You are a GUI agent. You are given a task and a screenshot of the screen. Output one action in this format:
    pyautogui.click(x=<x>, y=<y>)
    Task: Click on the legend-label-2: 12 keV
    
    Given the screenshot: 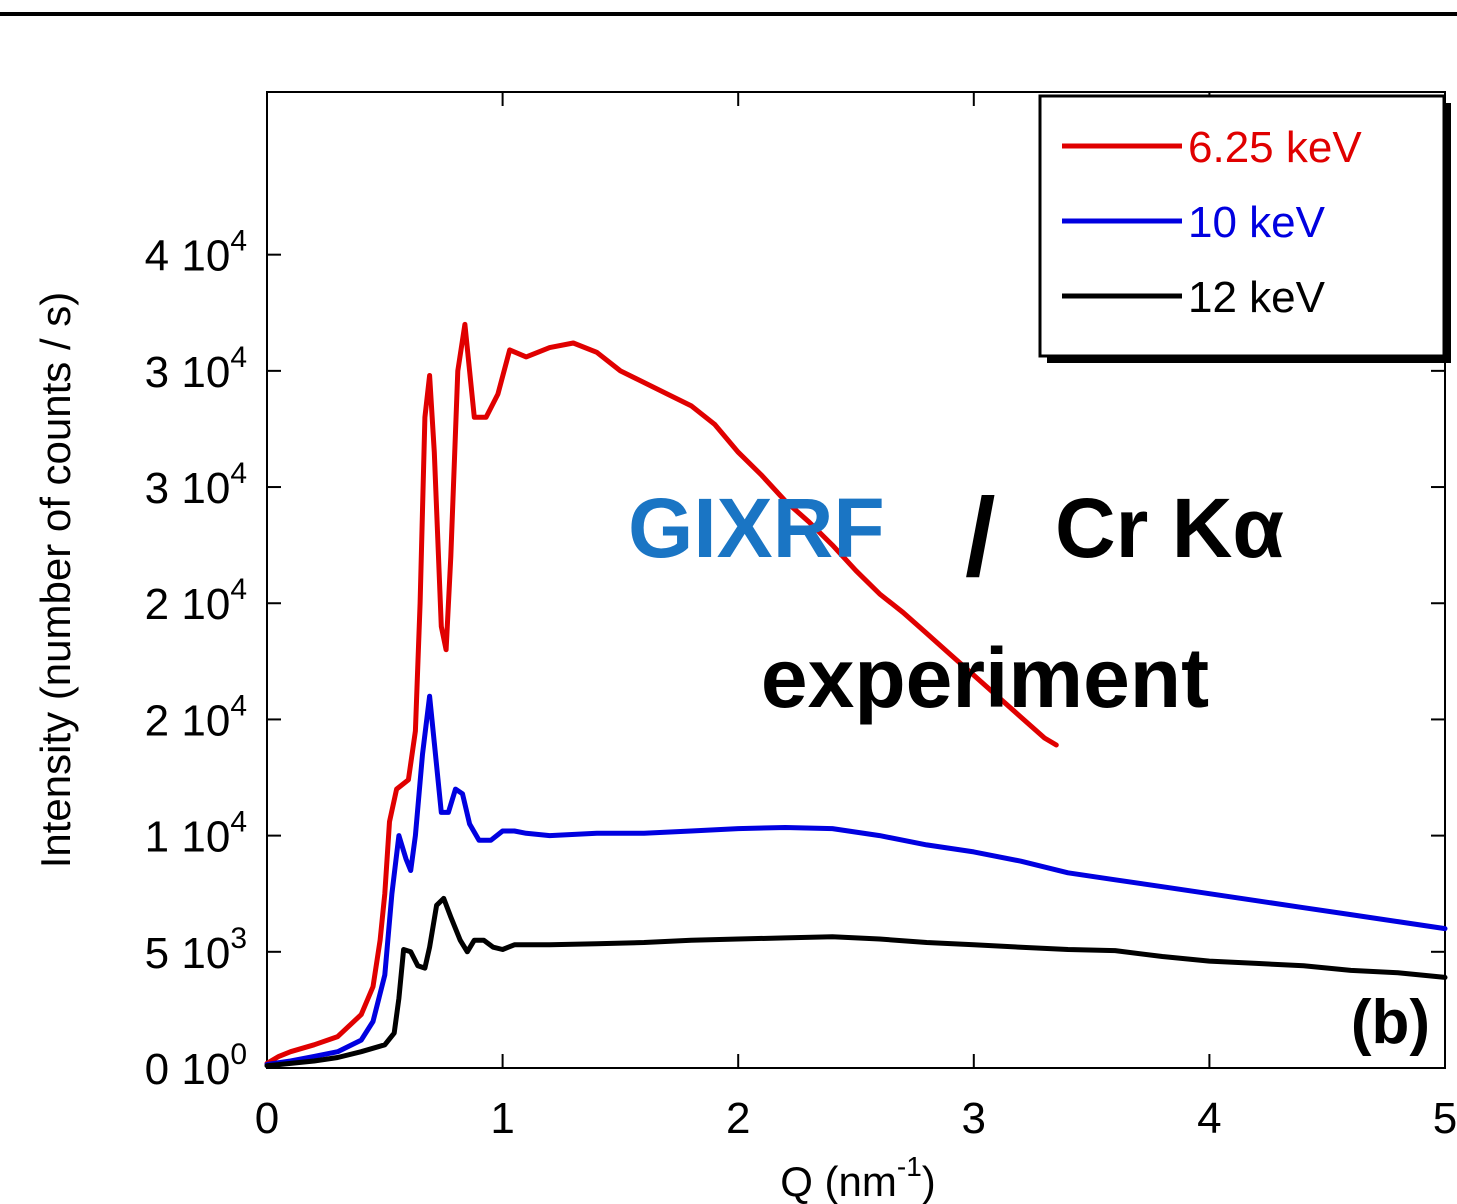 What is the action you would take?
    pyautogui.click(x=1257, y=297)
    